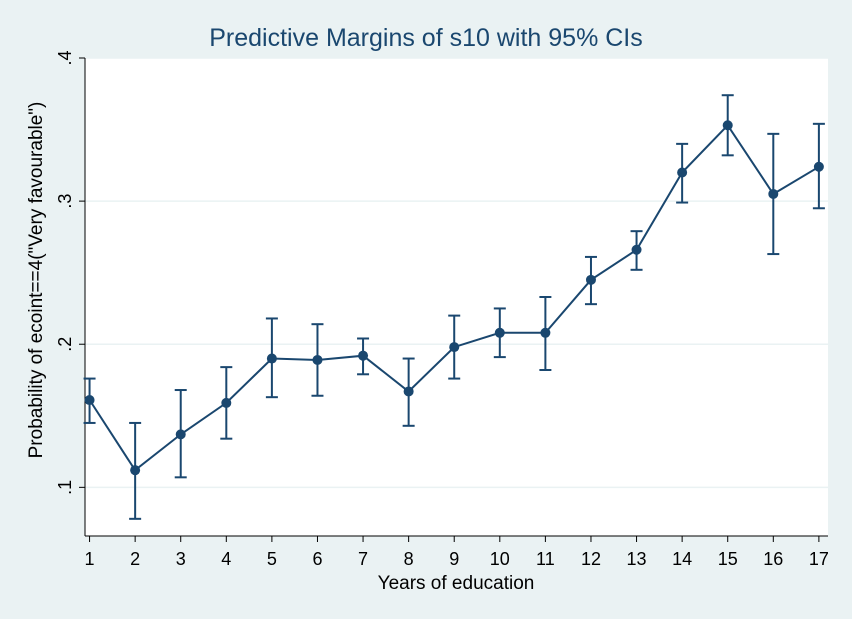 This screenshot has width=852, height=619. Describe the element at coordinates (409, 559) in the screenshot. I see `x-tick-label: 8` at that location.